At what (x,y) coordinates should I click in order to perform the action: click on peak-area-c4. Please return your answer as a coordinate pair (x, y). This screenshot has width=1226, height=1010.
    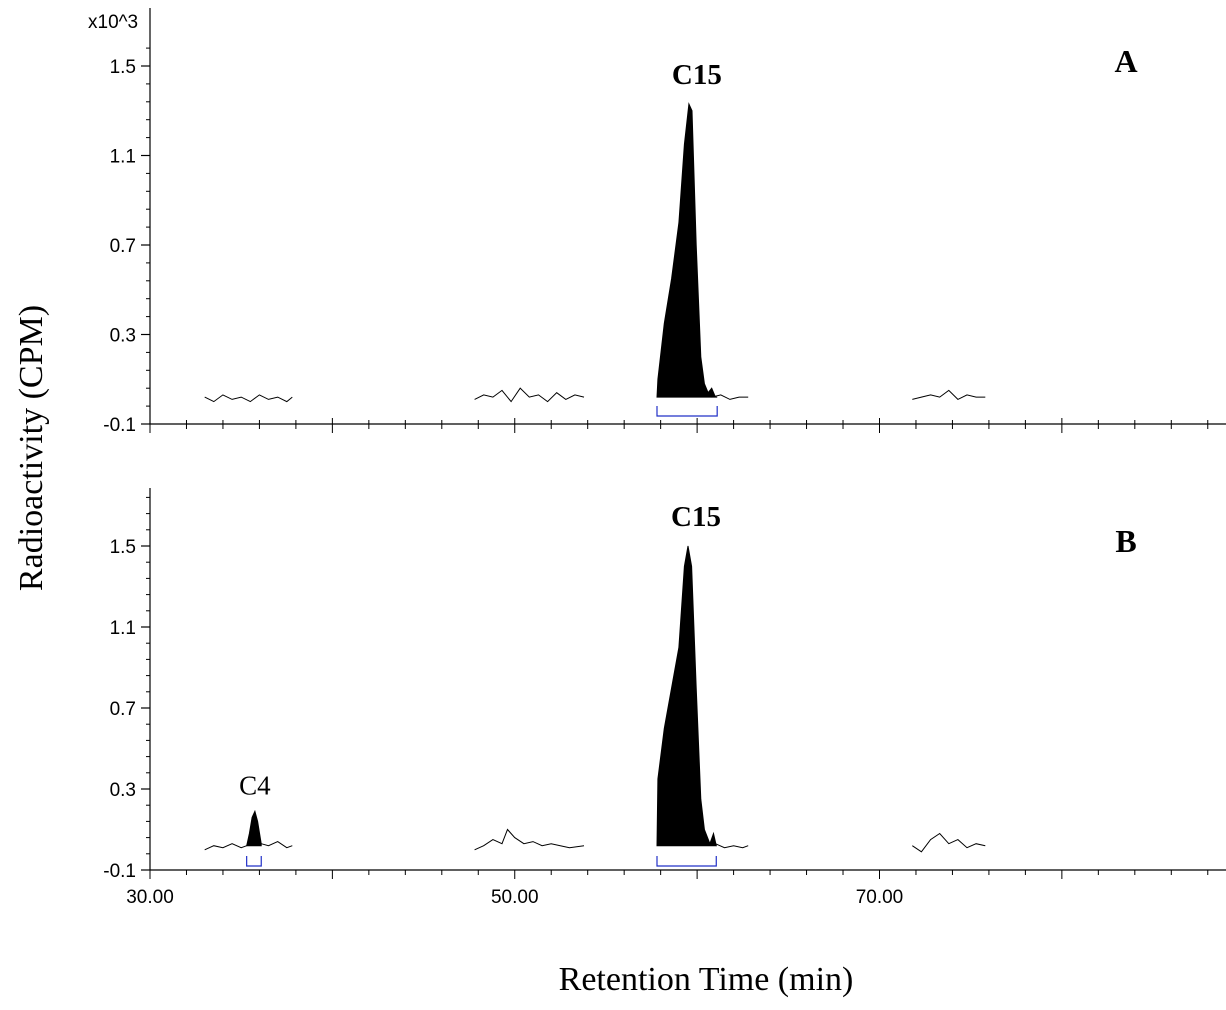
    Looking at the image, I should click on (254, 828).